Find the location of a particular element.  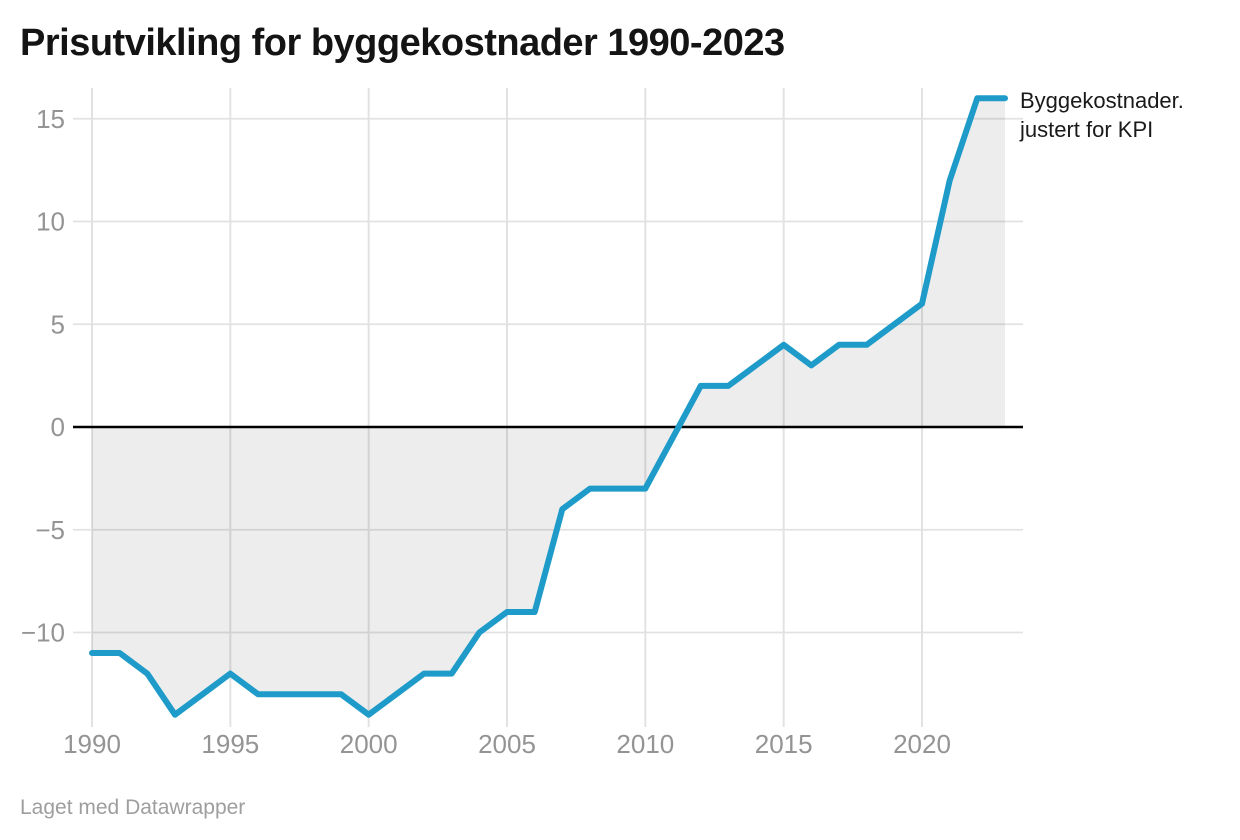

y-axis-tick-label: 5 is located at coordinates (58, 324).